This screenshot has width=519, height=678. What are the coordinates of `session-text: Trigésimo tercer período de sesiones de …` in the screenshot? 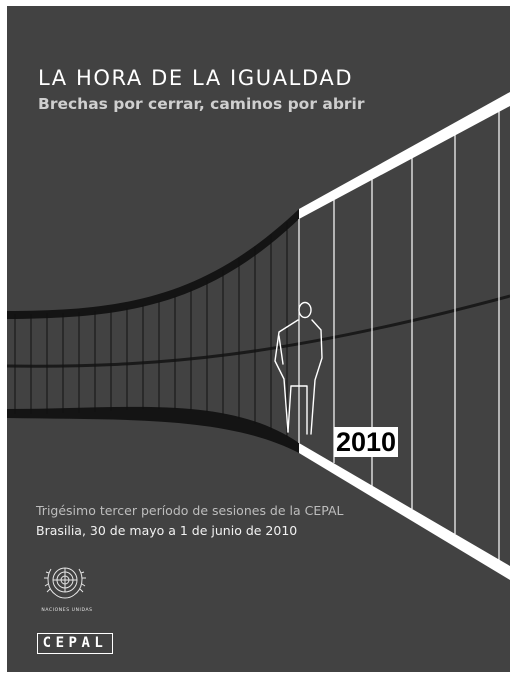 It's located at (190, 510).